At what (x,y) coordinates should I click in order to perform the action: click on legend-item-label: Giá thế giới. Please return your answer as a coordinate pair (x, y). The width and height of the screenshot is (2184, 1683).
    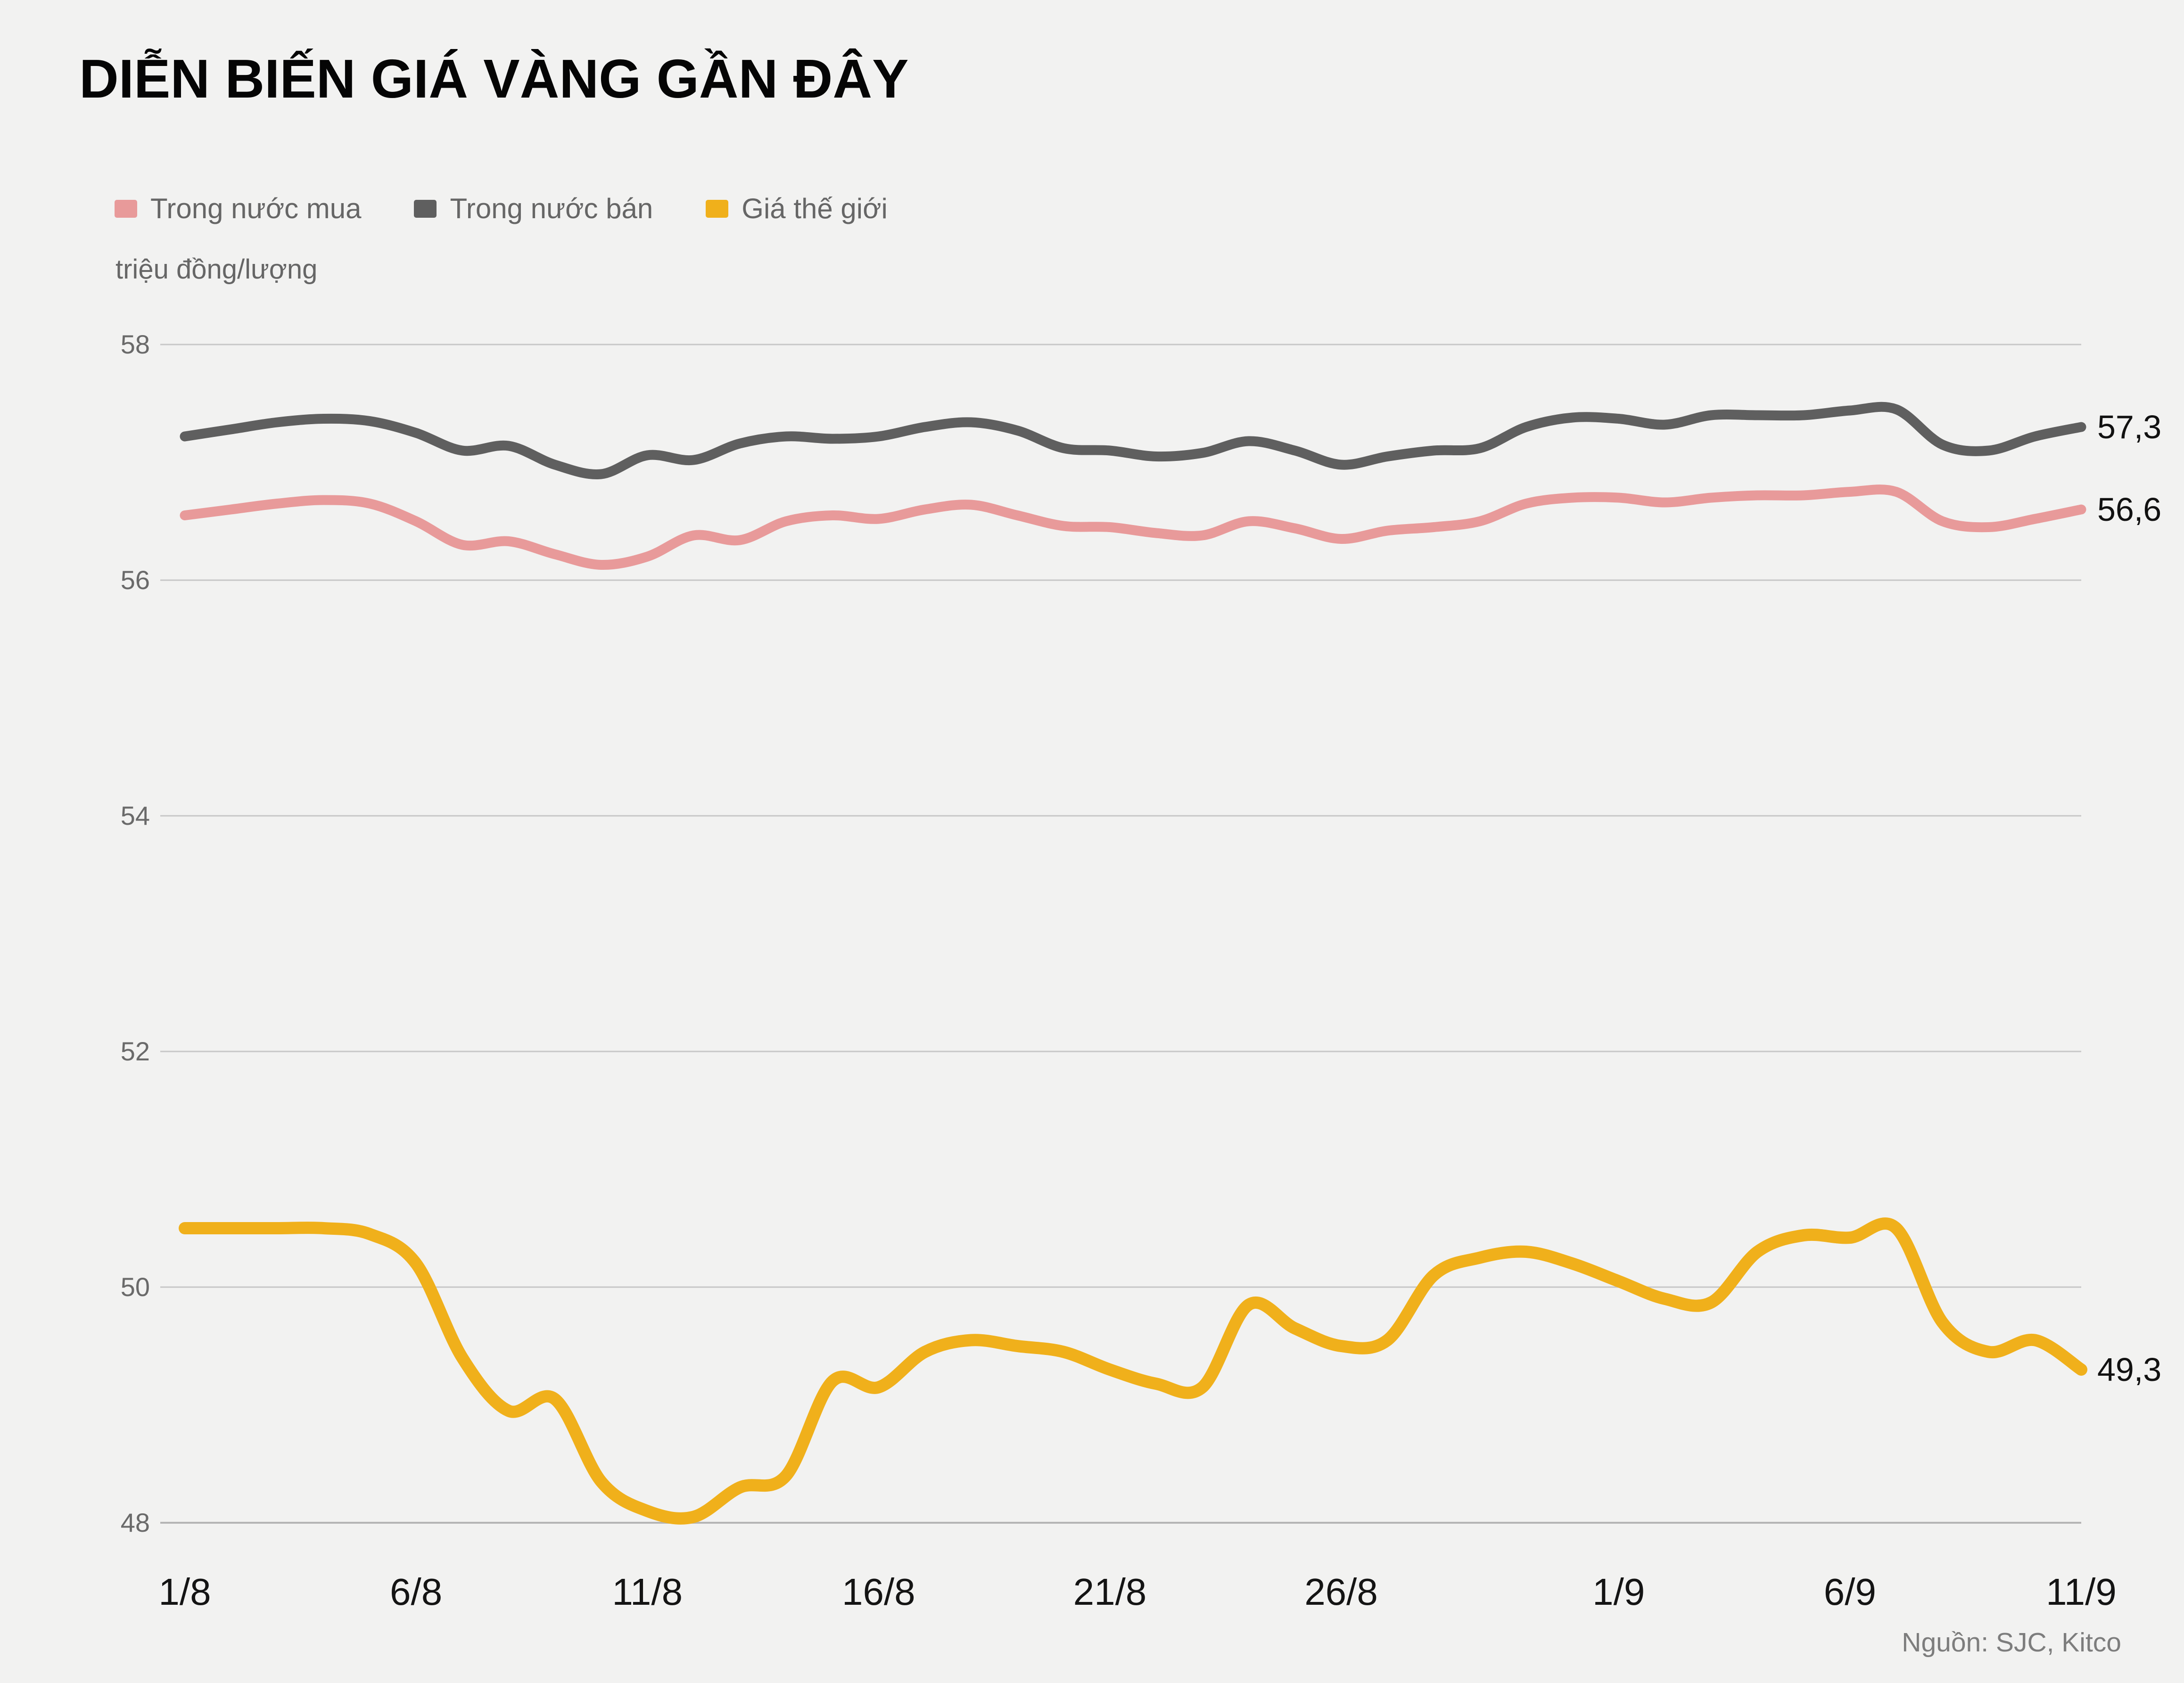
    Looking at the image, I should click on (815, 208).